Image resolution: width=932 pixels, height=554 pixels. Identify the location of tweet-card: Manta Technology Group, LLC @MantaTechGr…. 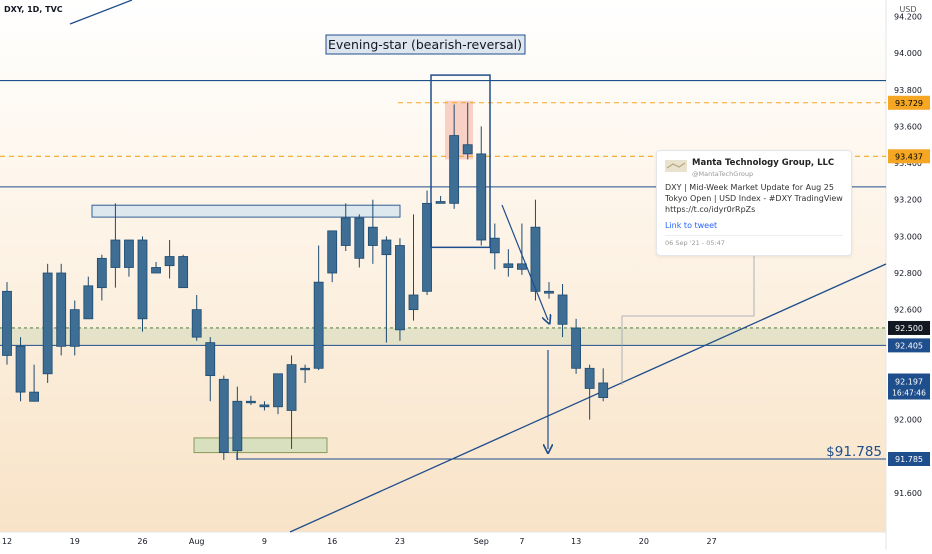
(754, 203).